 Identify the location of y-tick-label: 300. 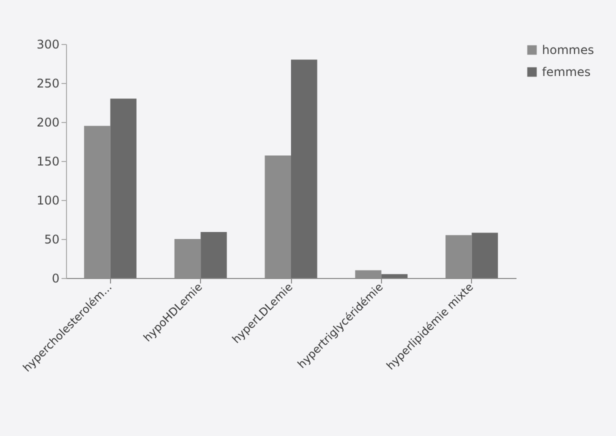
(48, 45).